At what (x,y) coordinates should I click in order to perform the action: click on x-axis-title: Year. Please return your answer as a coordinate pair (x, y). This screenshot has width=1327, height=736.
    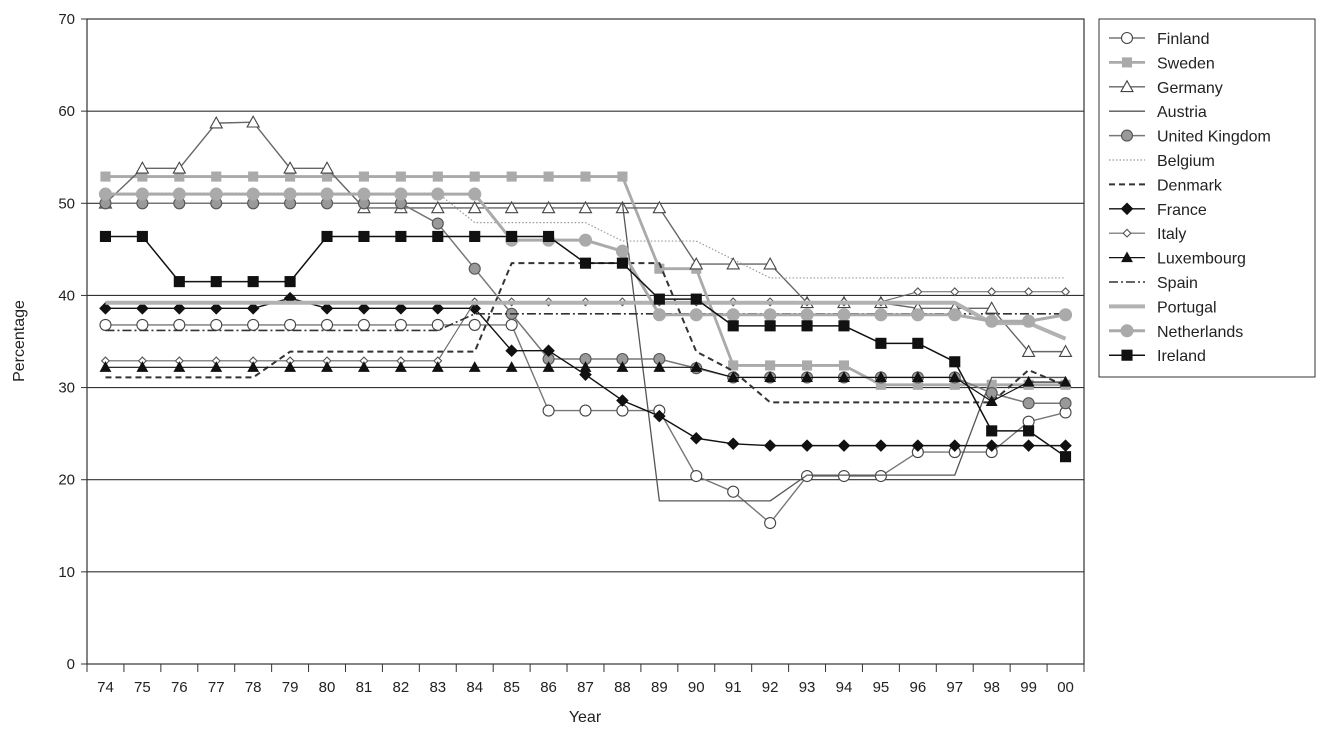
    Looking at the image, I should click on (585, 717).